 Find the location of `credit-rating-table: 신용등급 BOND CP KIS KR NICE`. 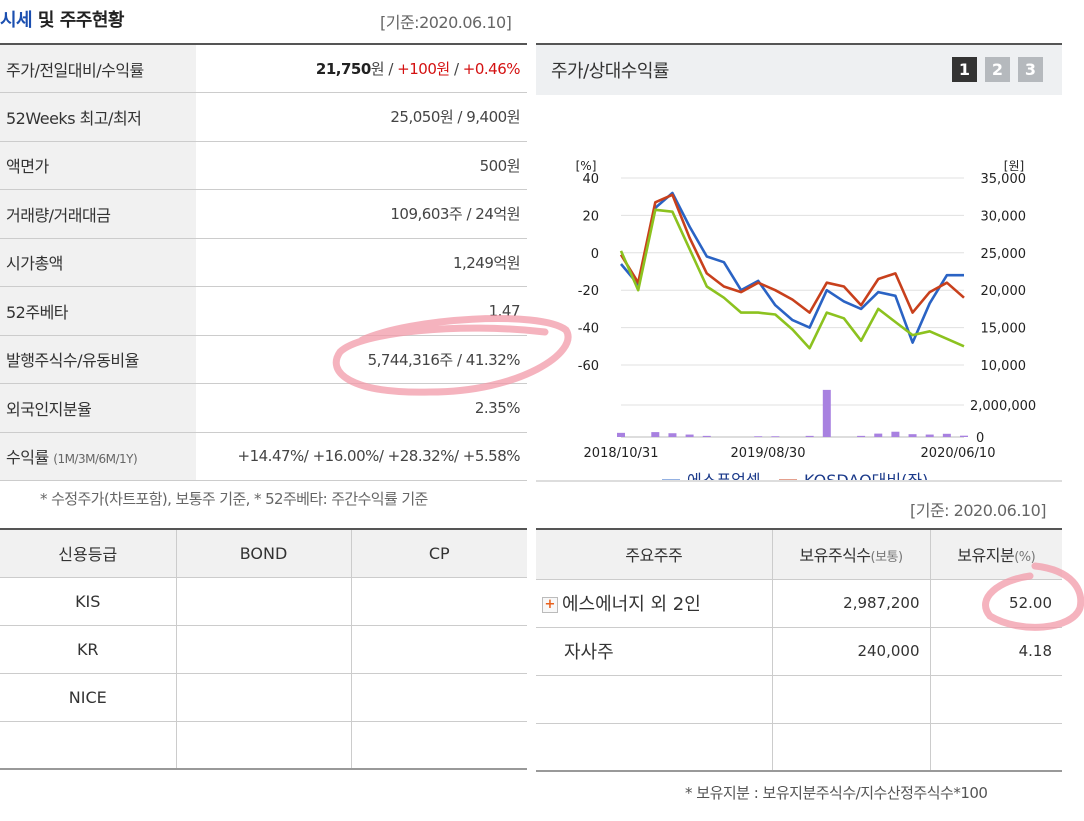

credit-rating-table: 신용등급 BOND CP KIS KR NICE is located at coordinates (263, 649).